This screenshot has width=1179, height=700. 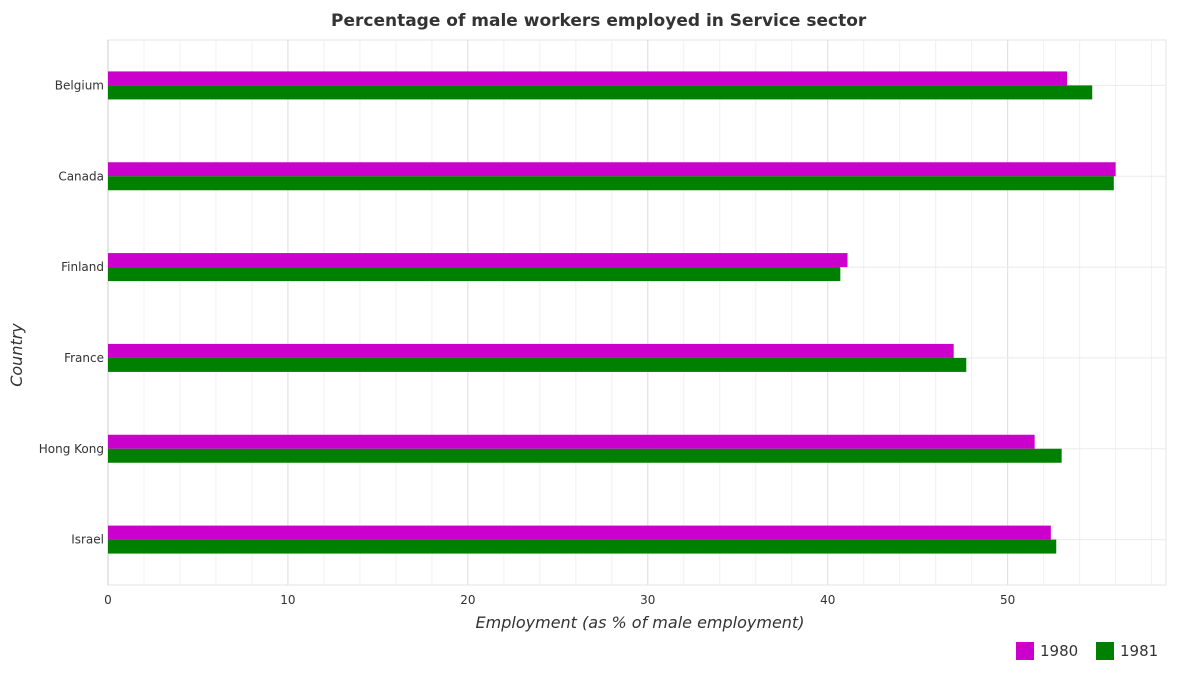 What do you see at coordinates (1139, 651) in the screenshot?
I see `legend-label-1981: 1981` at bounding box center [1139, 651].